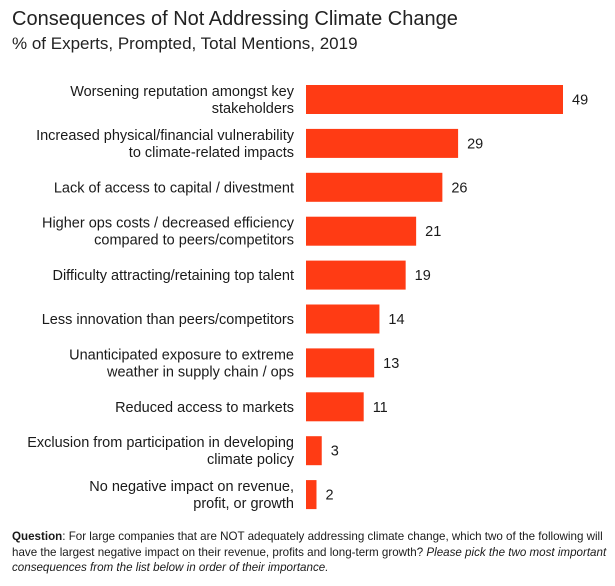  Describe the element at coordinates (335, 452) in the screenshot. I see `value-label-9: 3` at that location.